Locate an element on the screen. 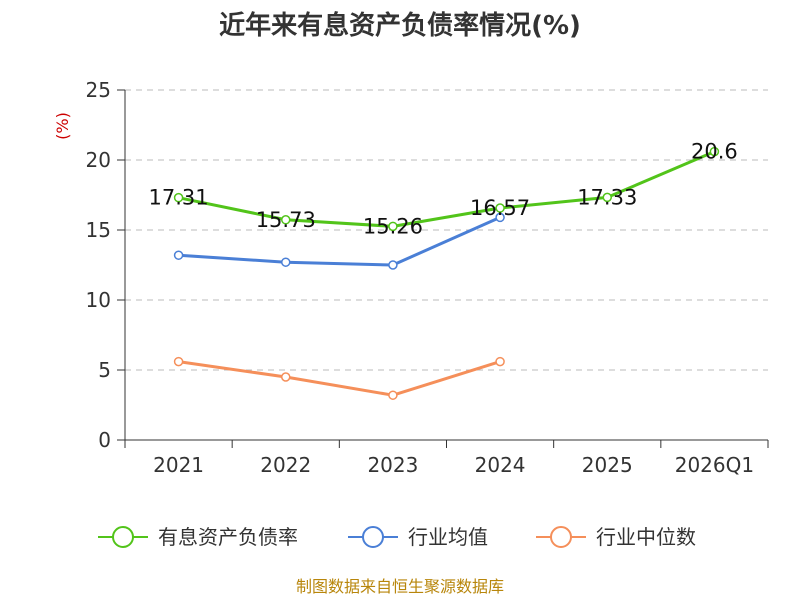  data-label: 16.57 is located at coordinates (500, 208).